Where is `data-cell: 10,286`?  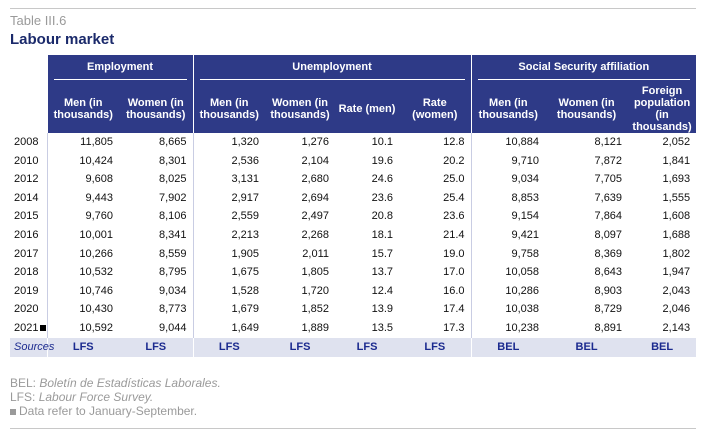 data-cell: 10,286 is located at coordinates (508, 291).